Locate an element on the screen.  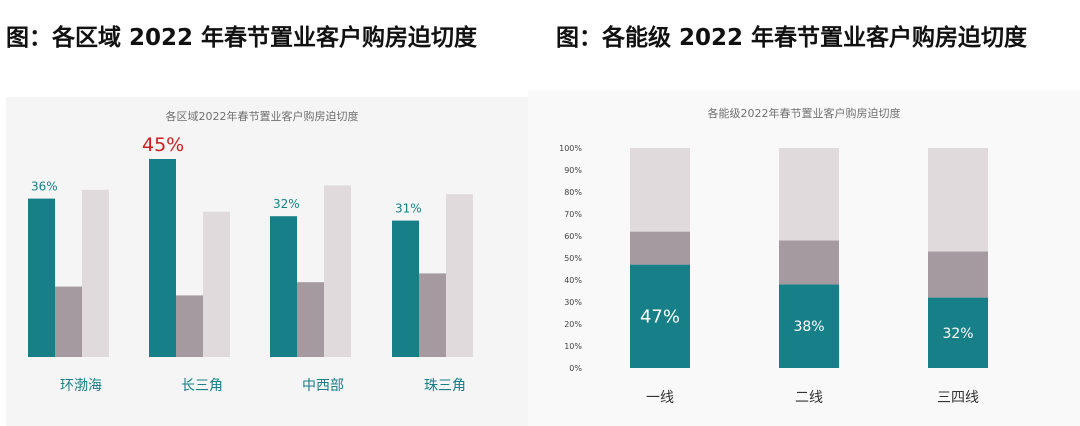
y-tick-label-1: 10% is located at coordinates (573, 346).